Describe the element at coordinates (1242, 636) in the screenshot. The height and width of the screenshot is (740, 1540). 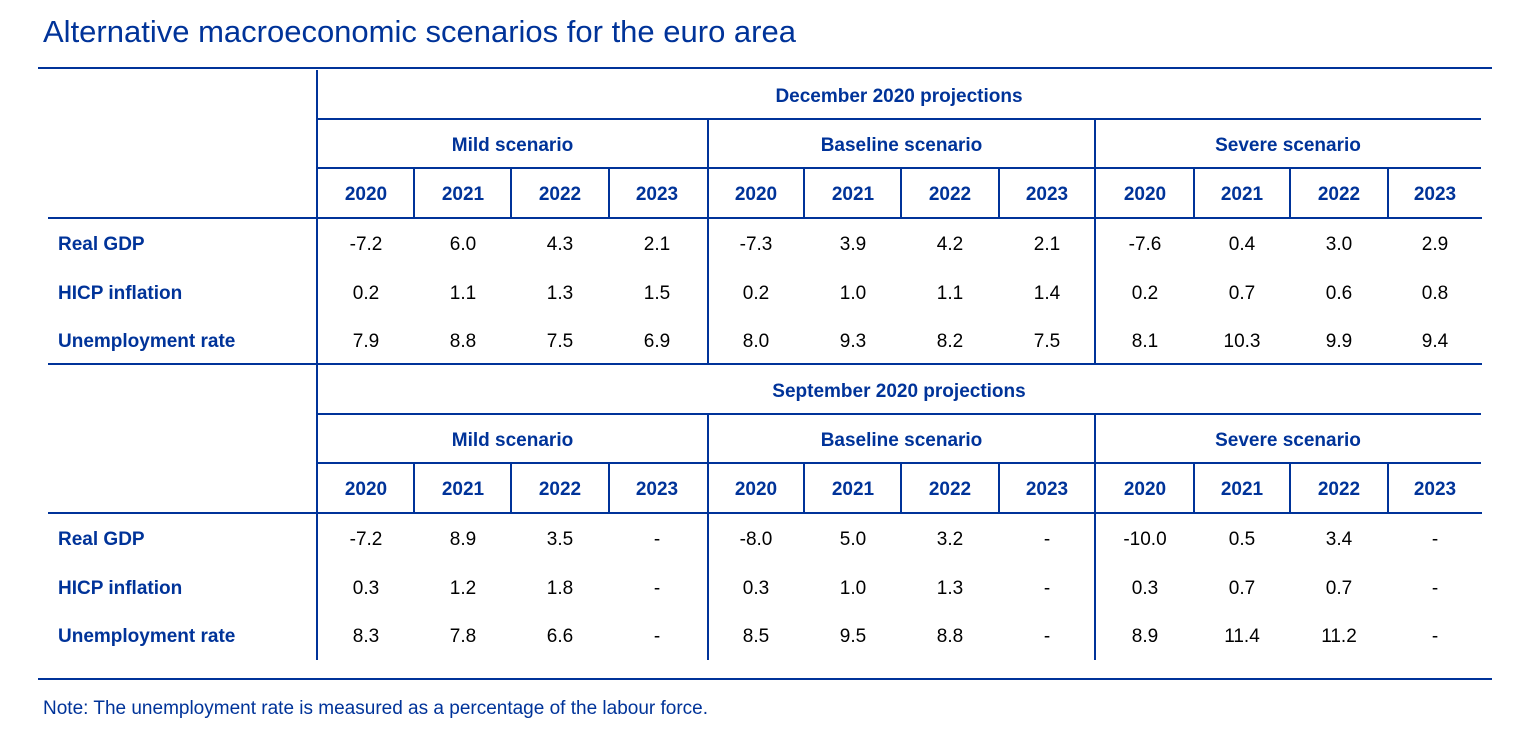
I see `data-cell: 11.4` at that location.